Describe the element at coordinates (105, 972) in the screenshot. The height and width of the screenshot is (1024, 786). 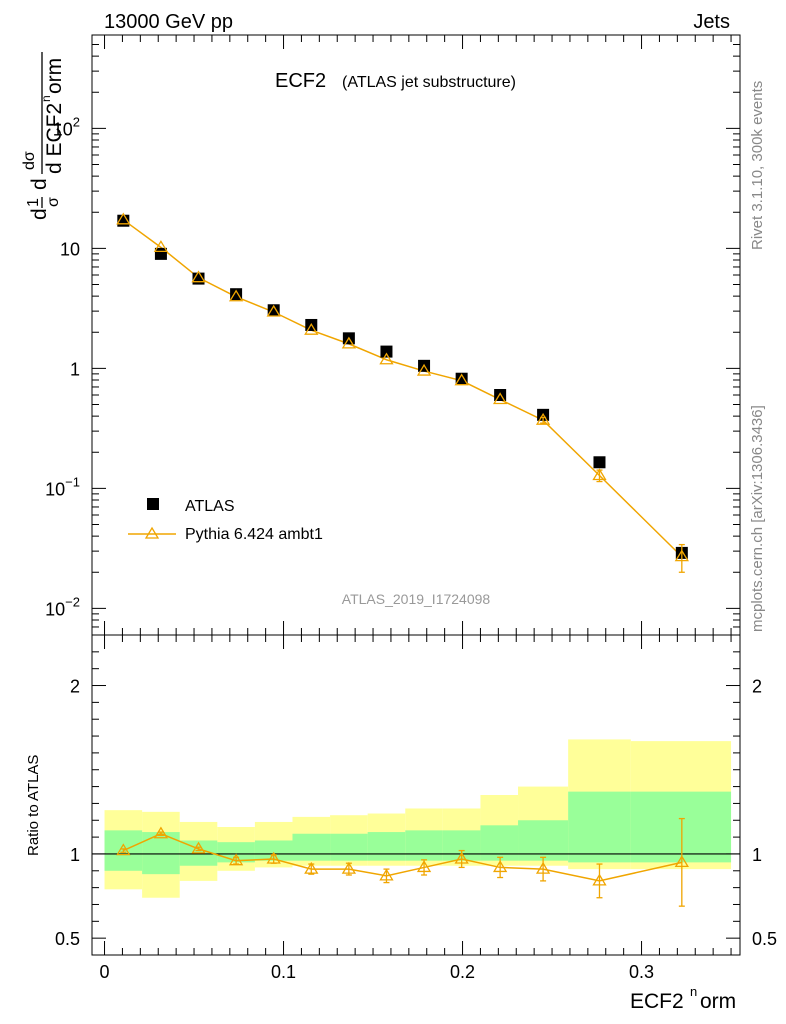
I see `x-tick-label: 0` at that location.